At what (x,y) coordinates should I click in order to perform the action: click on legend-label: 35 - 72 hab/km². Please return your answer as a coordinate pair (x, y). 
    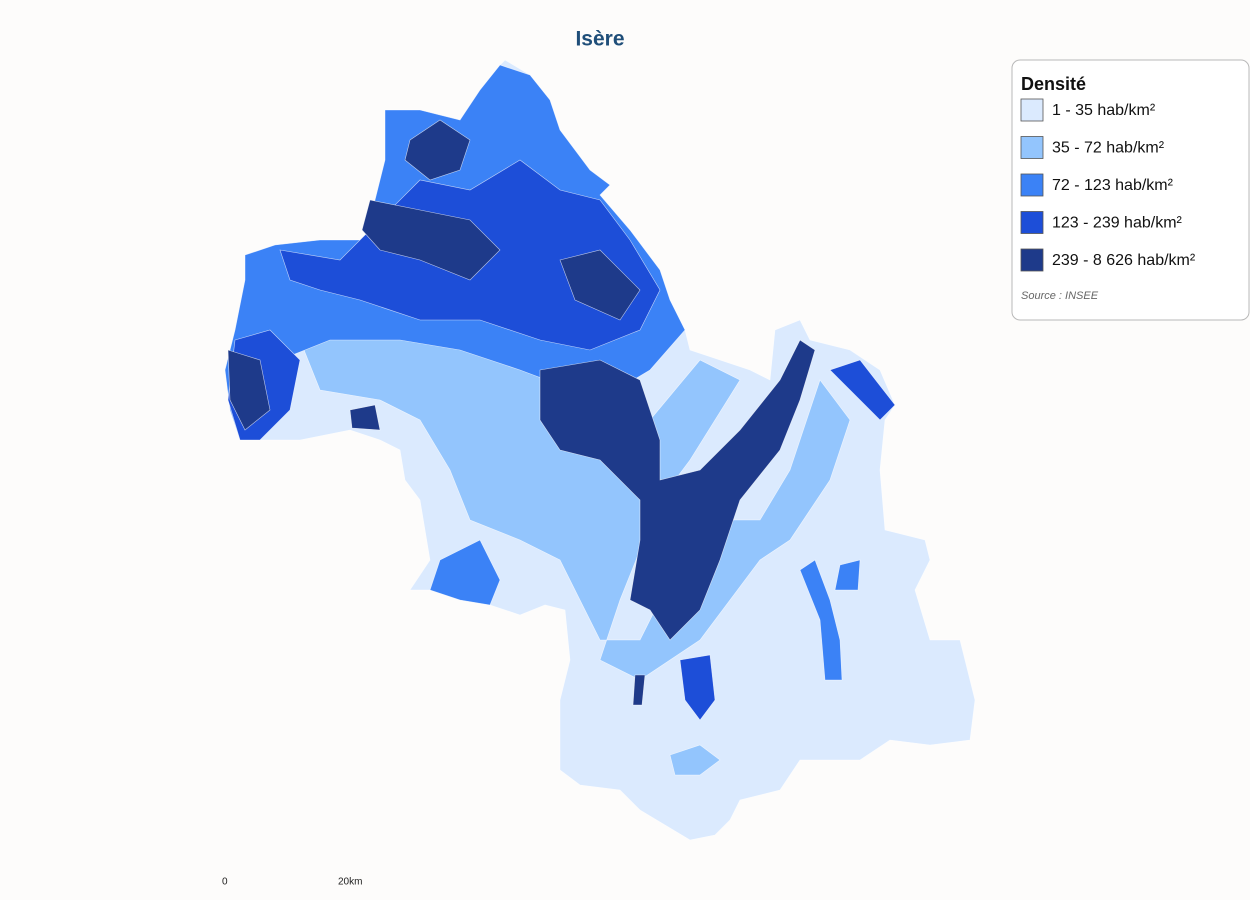
    Looking at the image, I should click on (1108, 148).